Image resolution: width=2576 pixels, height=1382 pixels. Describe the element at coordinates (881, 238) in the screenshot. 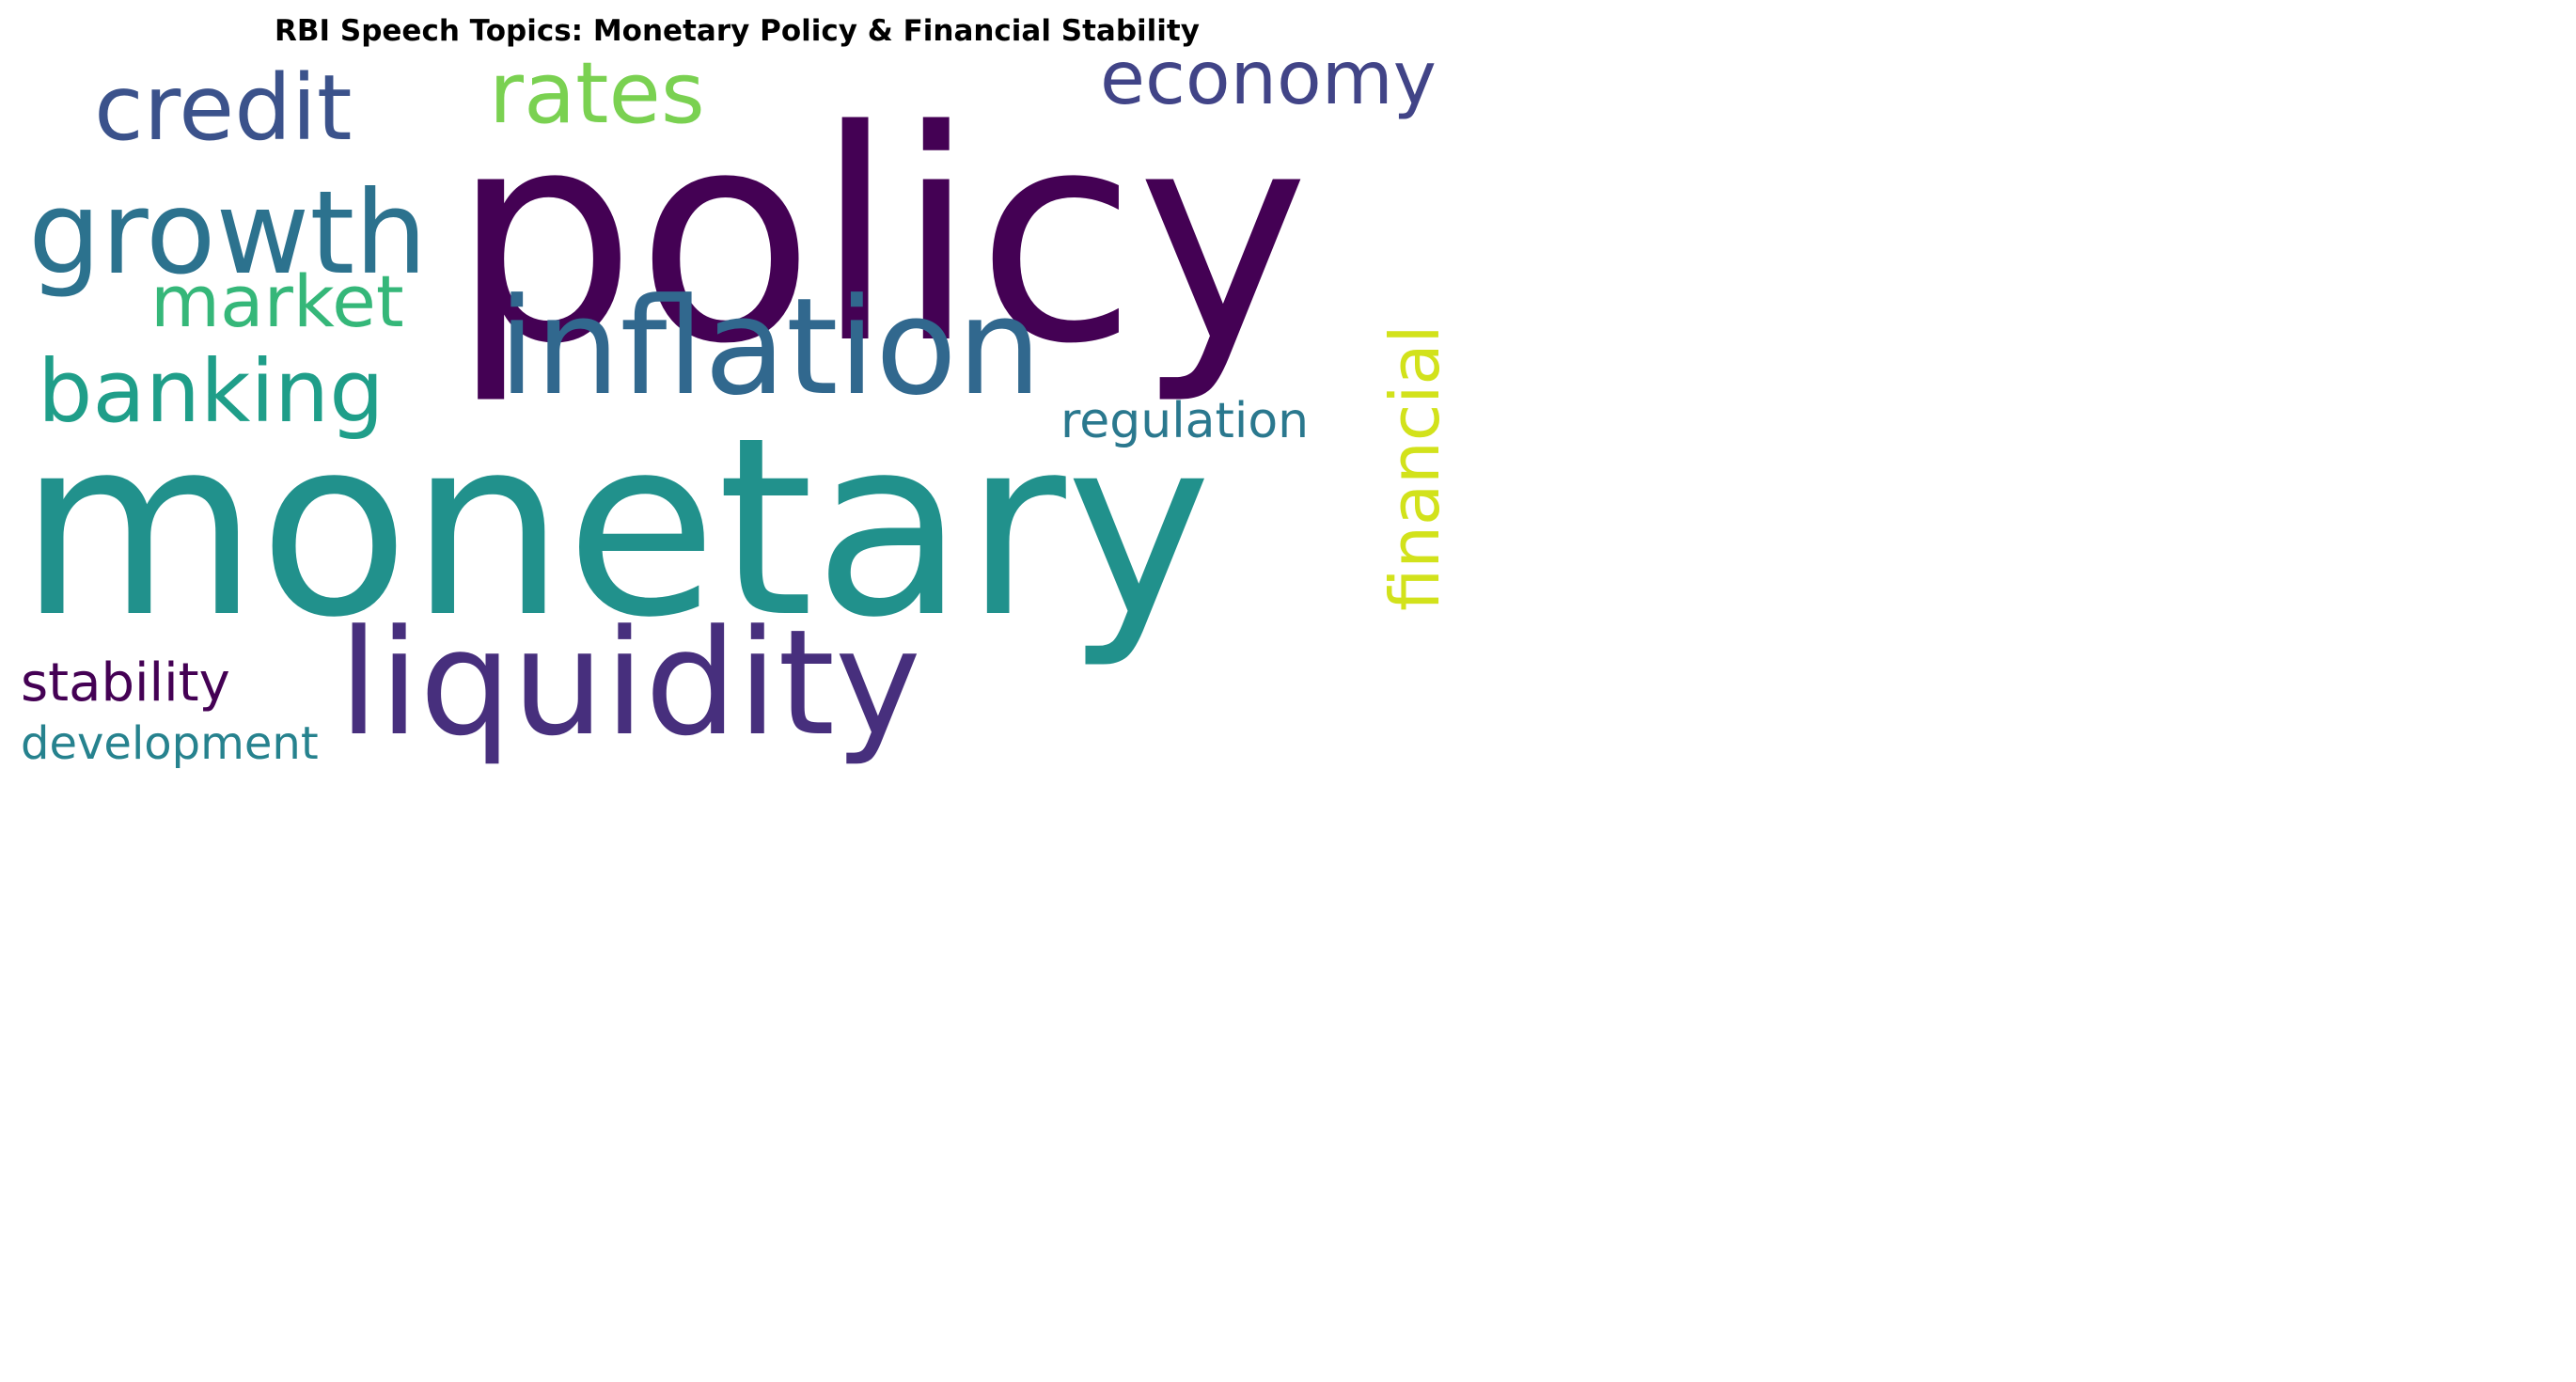

I see `word-policy: policy` at that location.